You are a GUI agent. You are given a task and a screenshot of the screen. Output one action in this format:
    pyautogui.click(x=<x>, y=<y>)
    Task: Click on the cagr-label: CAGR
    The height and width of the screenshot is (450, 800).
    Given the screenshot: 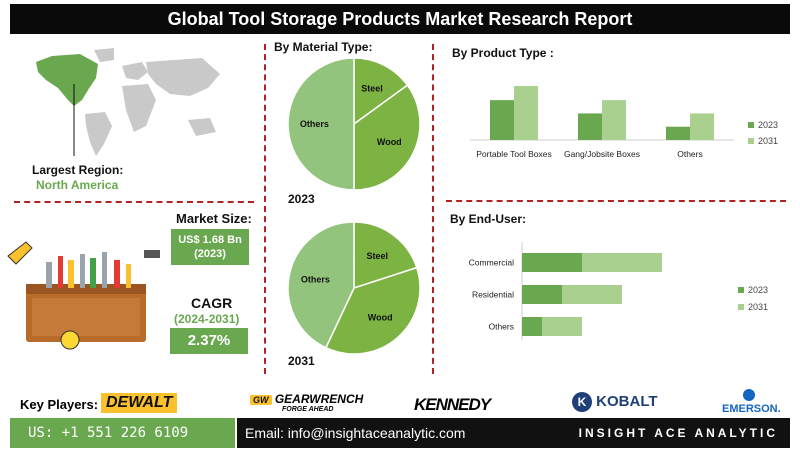 What is the action you would take?
    pyautogui.click(x=212, y=303)
    